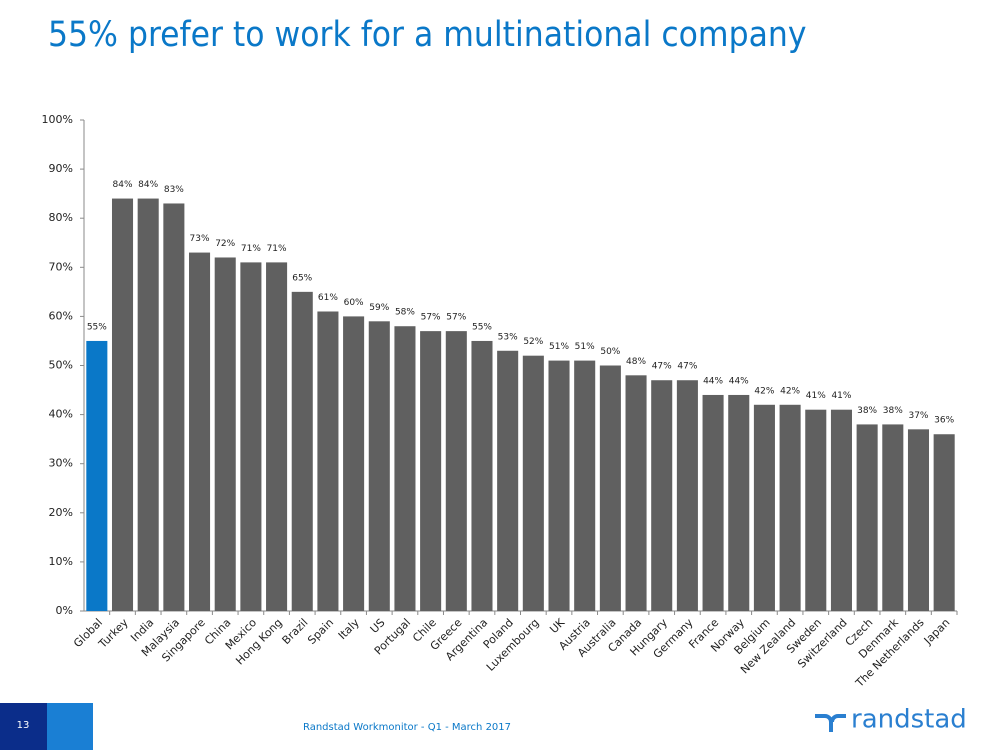  What do you see at coordinates (64, 610) in the screenshot?
I see `y-tick-label: 0%` at bounding box center [64, 610].